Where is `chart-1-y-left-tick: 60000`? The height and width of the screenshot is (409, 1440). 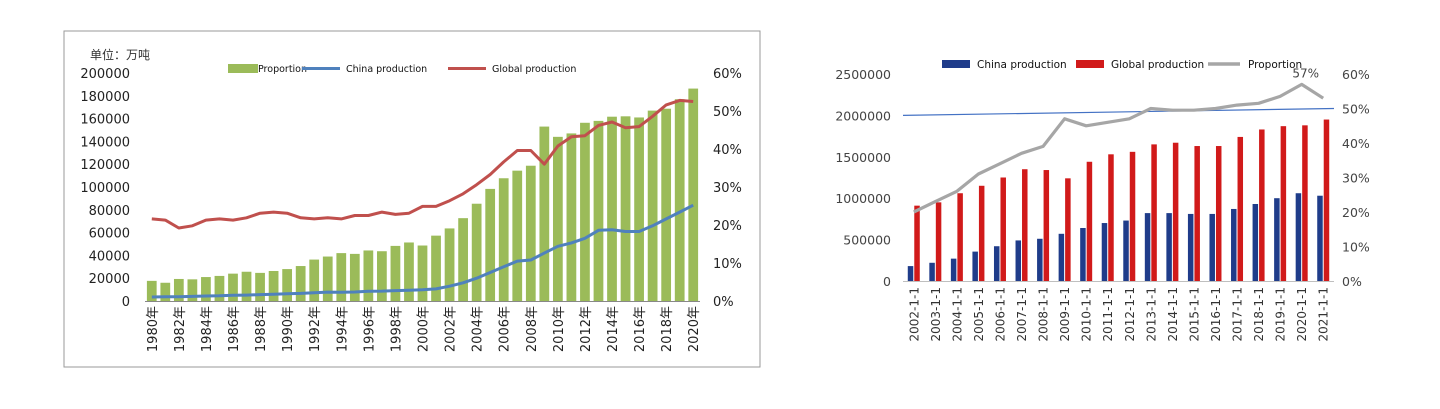 chart-1-y-left-tick: 60000 is located at coordinates (109, 234).